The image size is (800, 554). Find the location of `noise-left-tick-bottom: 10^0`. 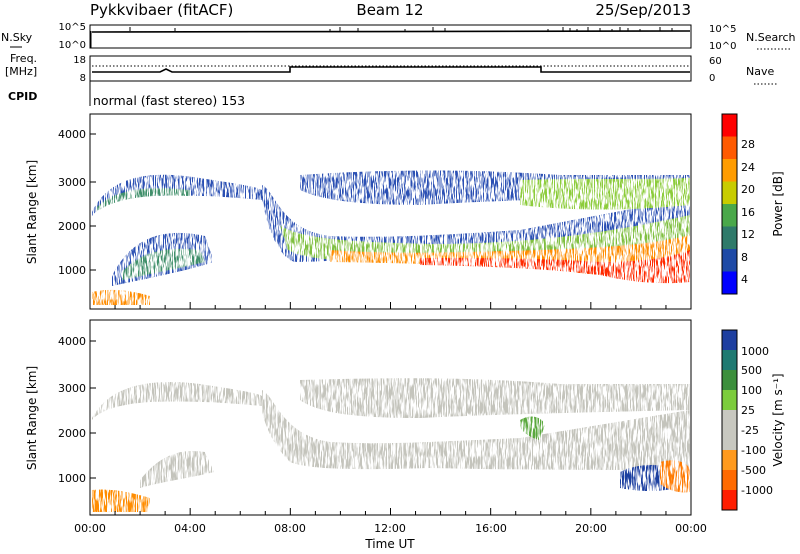

noise-left-tick-bottom: 10^0 is located at coordinates (72, 45).